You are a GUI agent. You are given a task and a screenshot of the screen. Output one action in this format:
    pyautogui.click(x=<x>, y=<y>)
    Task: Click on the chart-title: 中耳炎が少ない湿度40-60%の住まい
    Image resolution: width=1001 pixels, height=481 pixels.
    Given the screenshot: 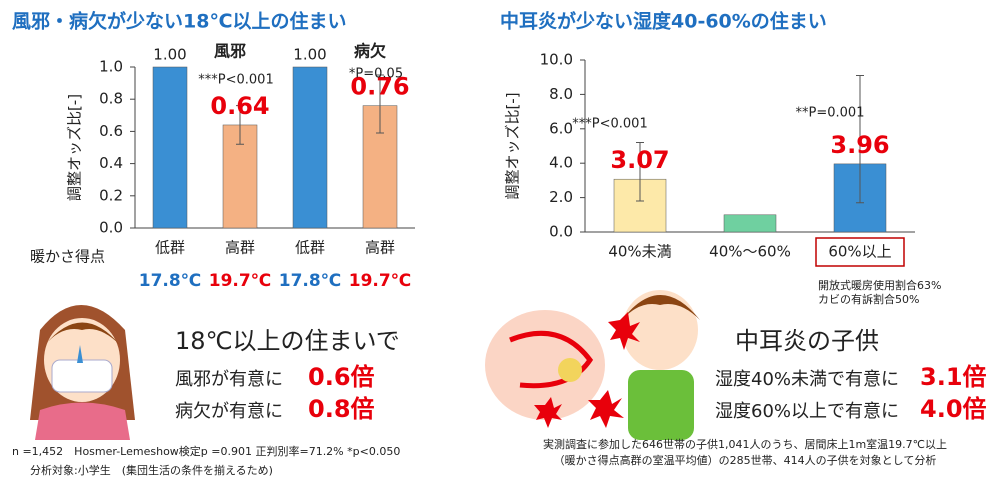 What is the action you would take?
    pyautogui.click(x=663, y=21)
    